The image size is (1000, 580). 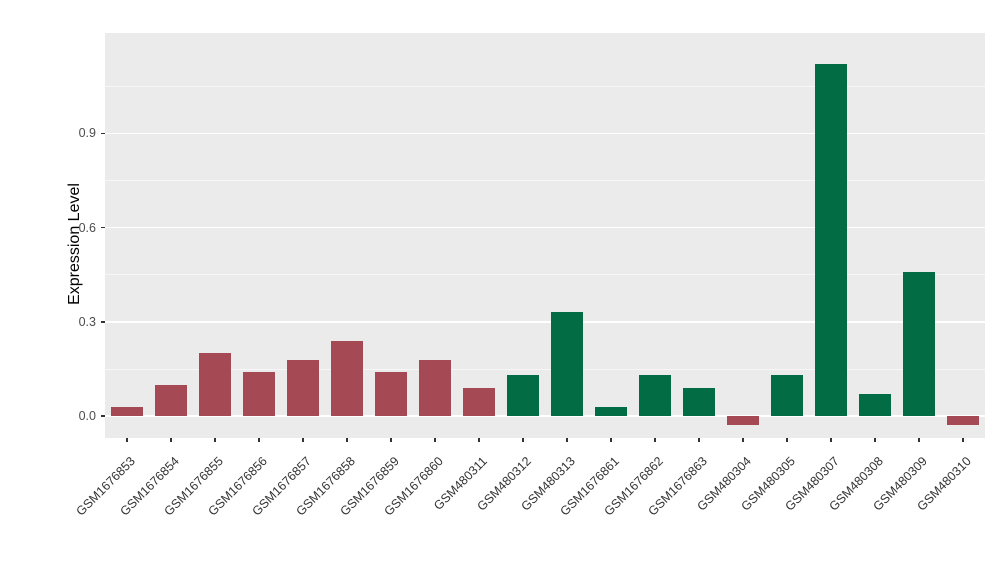 I want to click on bar-GSM480308, so click(x=875, y=405).